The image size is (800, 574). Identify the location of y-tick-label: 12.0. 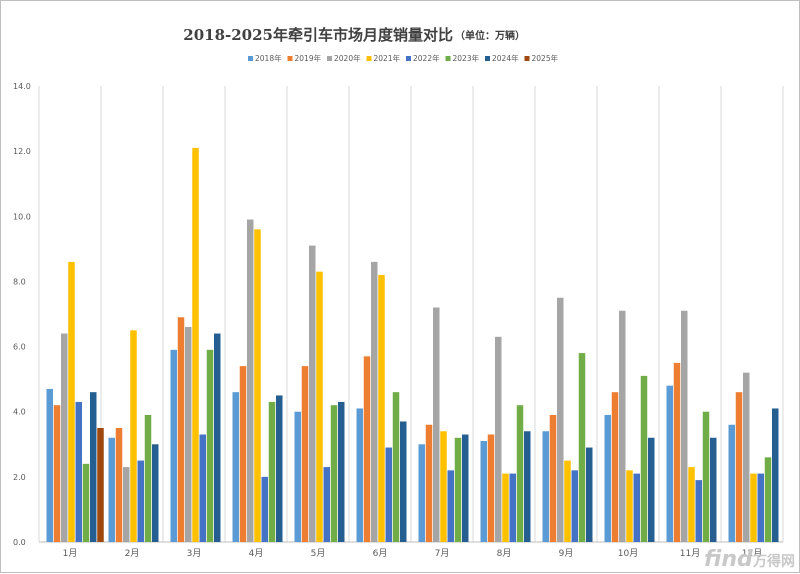
(22, 151).